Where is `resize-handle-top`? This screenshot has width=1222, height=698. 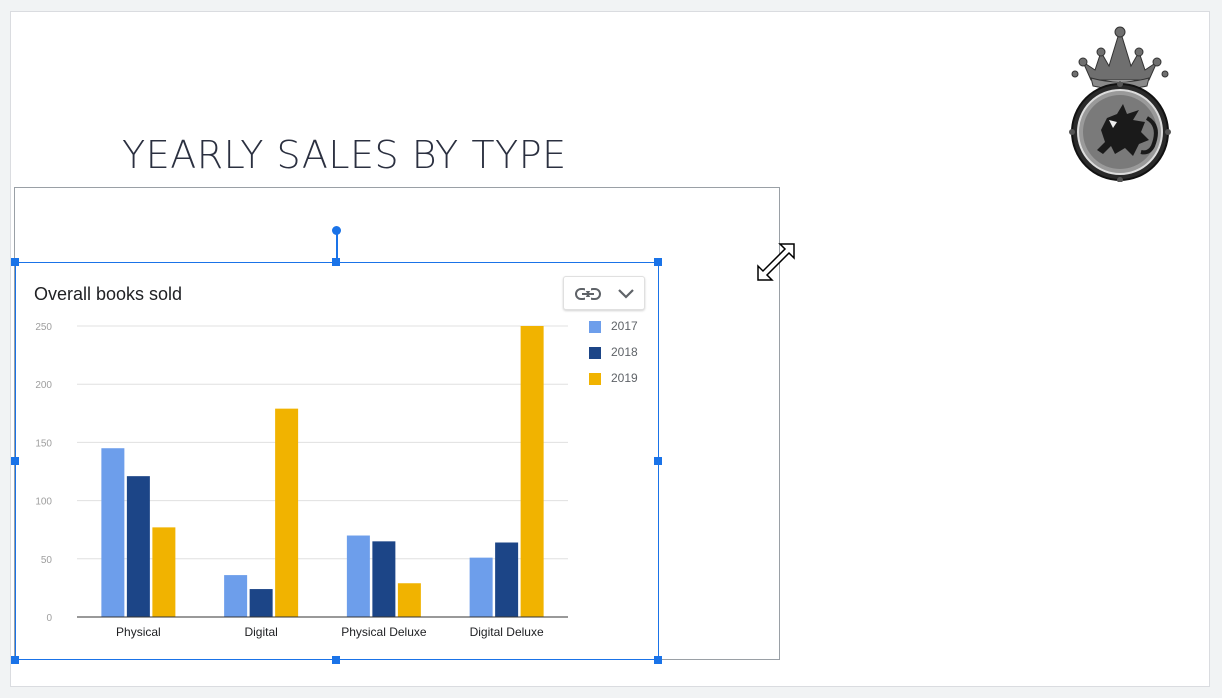
resize-handle-top is located at coordinates (336, 262).